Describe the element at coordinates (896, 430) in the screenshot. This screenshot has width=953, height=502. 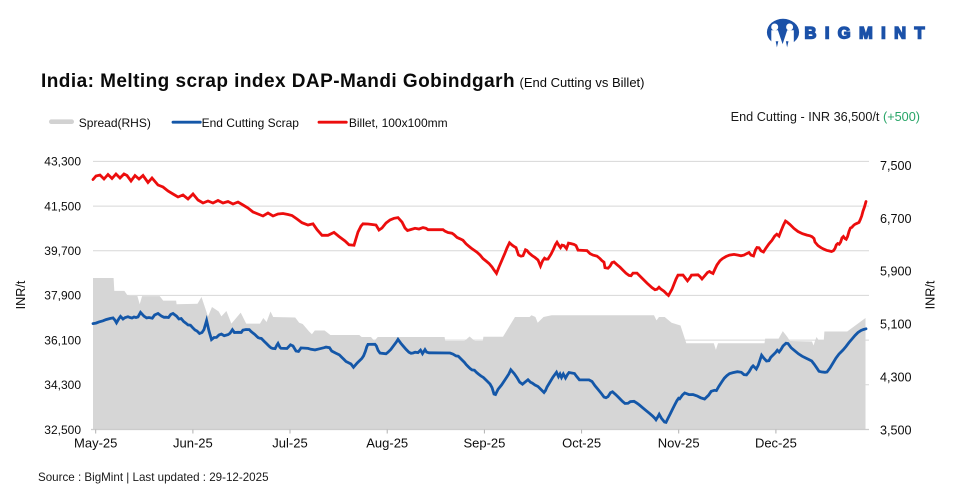
I see `svg-text: 3,500` at that location.